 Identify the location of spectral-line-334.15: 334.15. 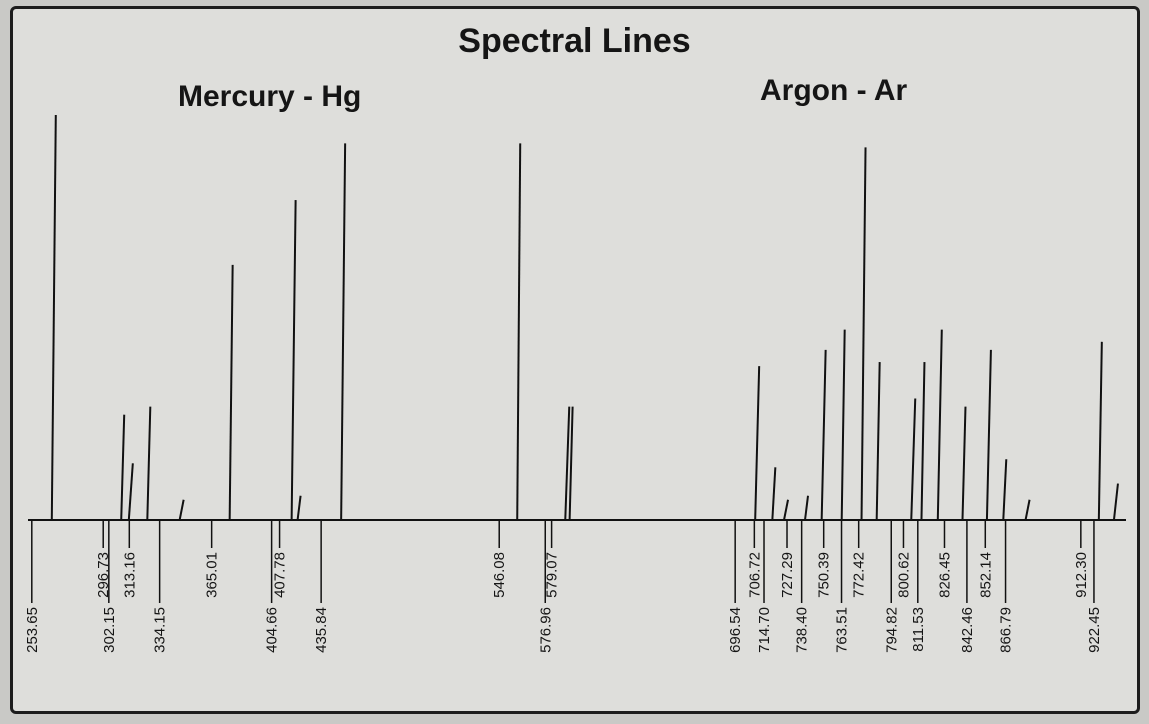
(168, 576).